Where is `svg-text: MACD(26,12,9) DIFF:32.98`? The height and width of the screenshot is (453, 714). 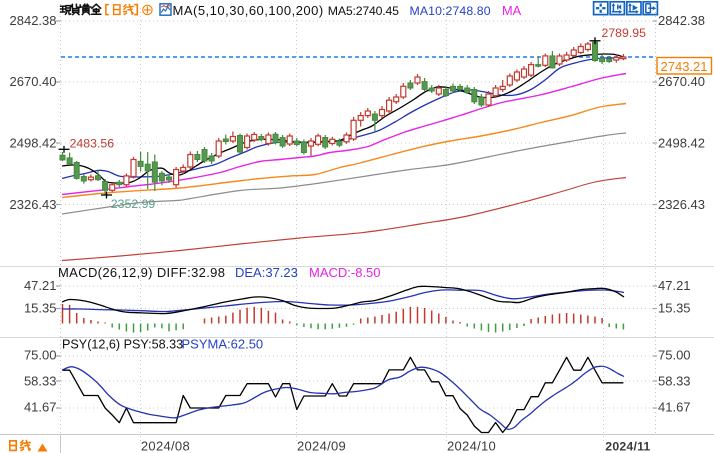 svg-text: MACD(26,12,9) DIFF:32.98 is located at coordinates (141, 272).